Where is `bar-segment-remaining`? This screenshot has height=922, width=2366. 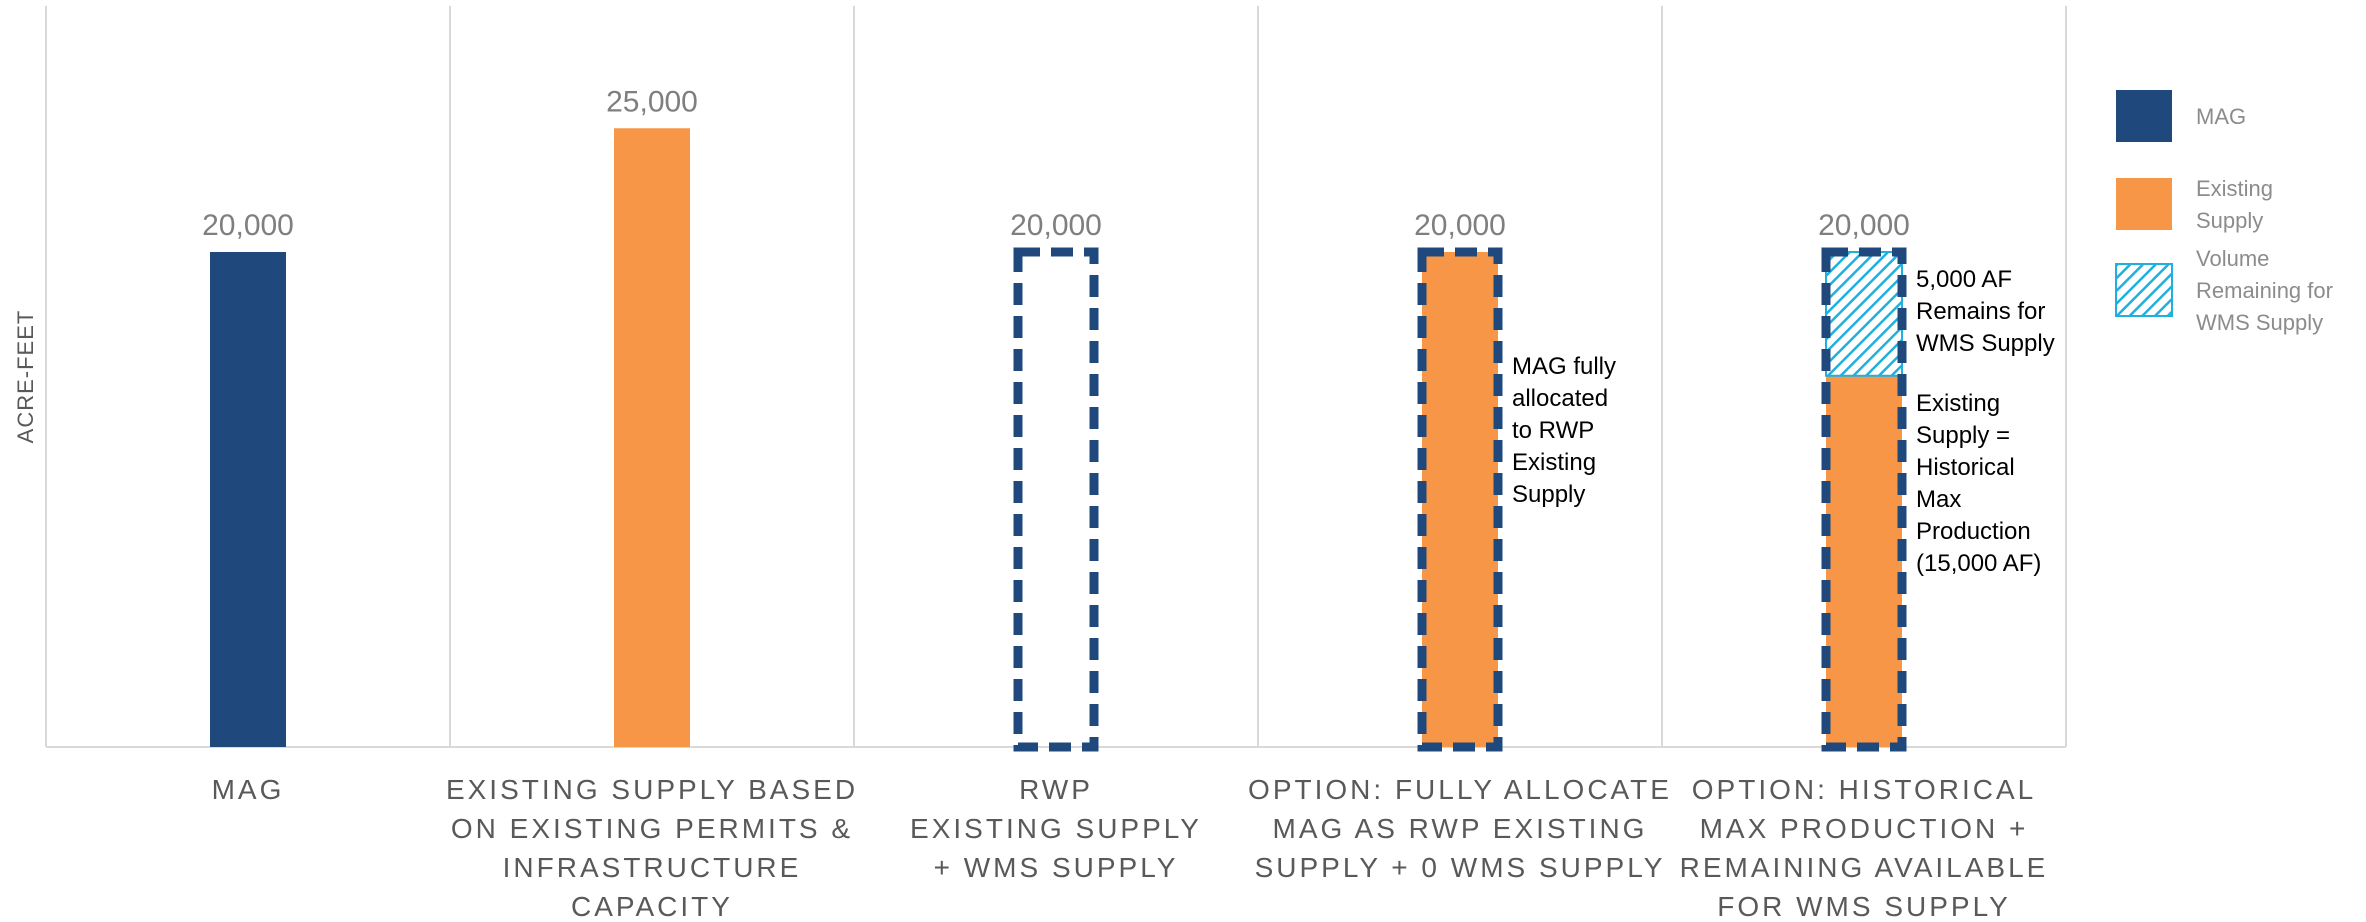
bar-segment-remaining is located at coordinates (1864, 314).